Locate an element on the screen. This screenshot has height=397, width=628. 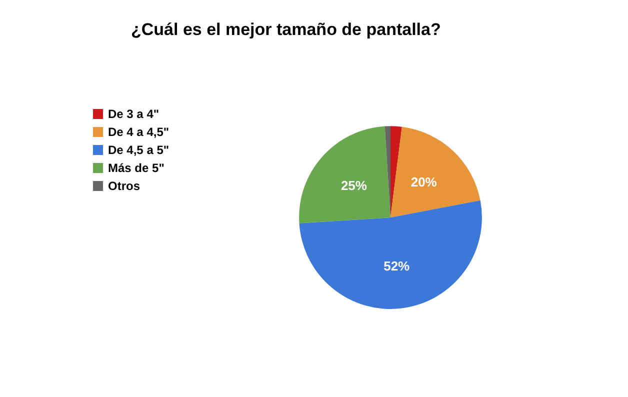
data-label: 25% is located at coordinates (354, 185).